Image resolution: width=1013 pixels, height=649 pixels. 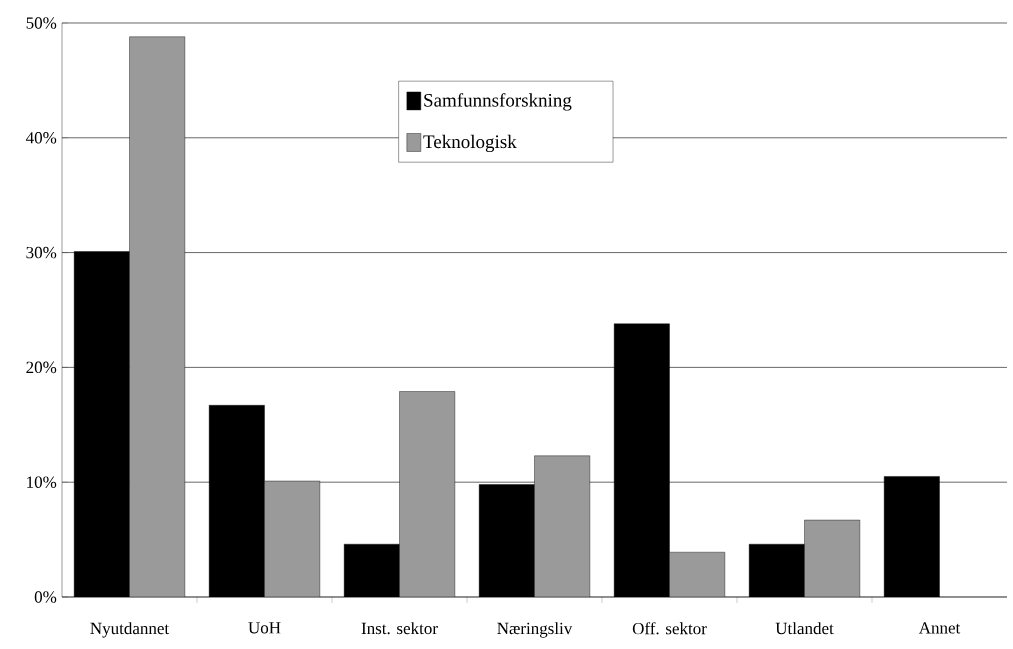 What do you see at coordinates (399, 628) in the screenshot?
I see `x-tick-label: Inst. sektor` at bounding box center [399, 628].